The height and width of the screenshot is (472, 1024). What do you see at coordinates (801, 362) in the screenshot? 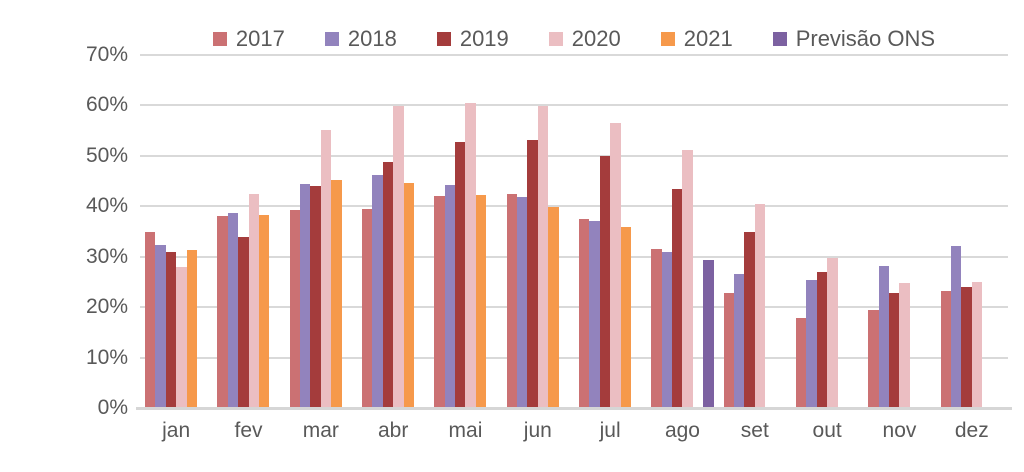
I see `bar-2017-out` at bounding box center [801, 362].